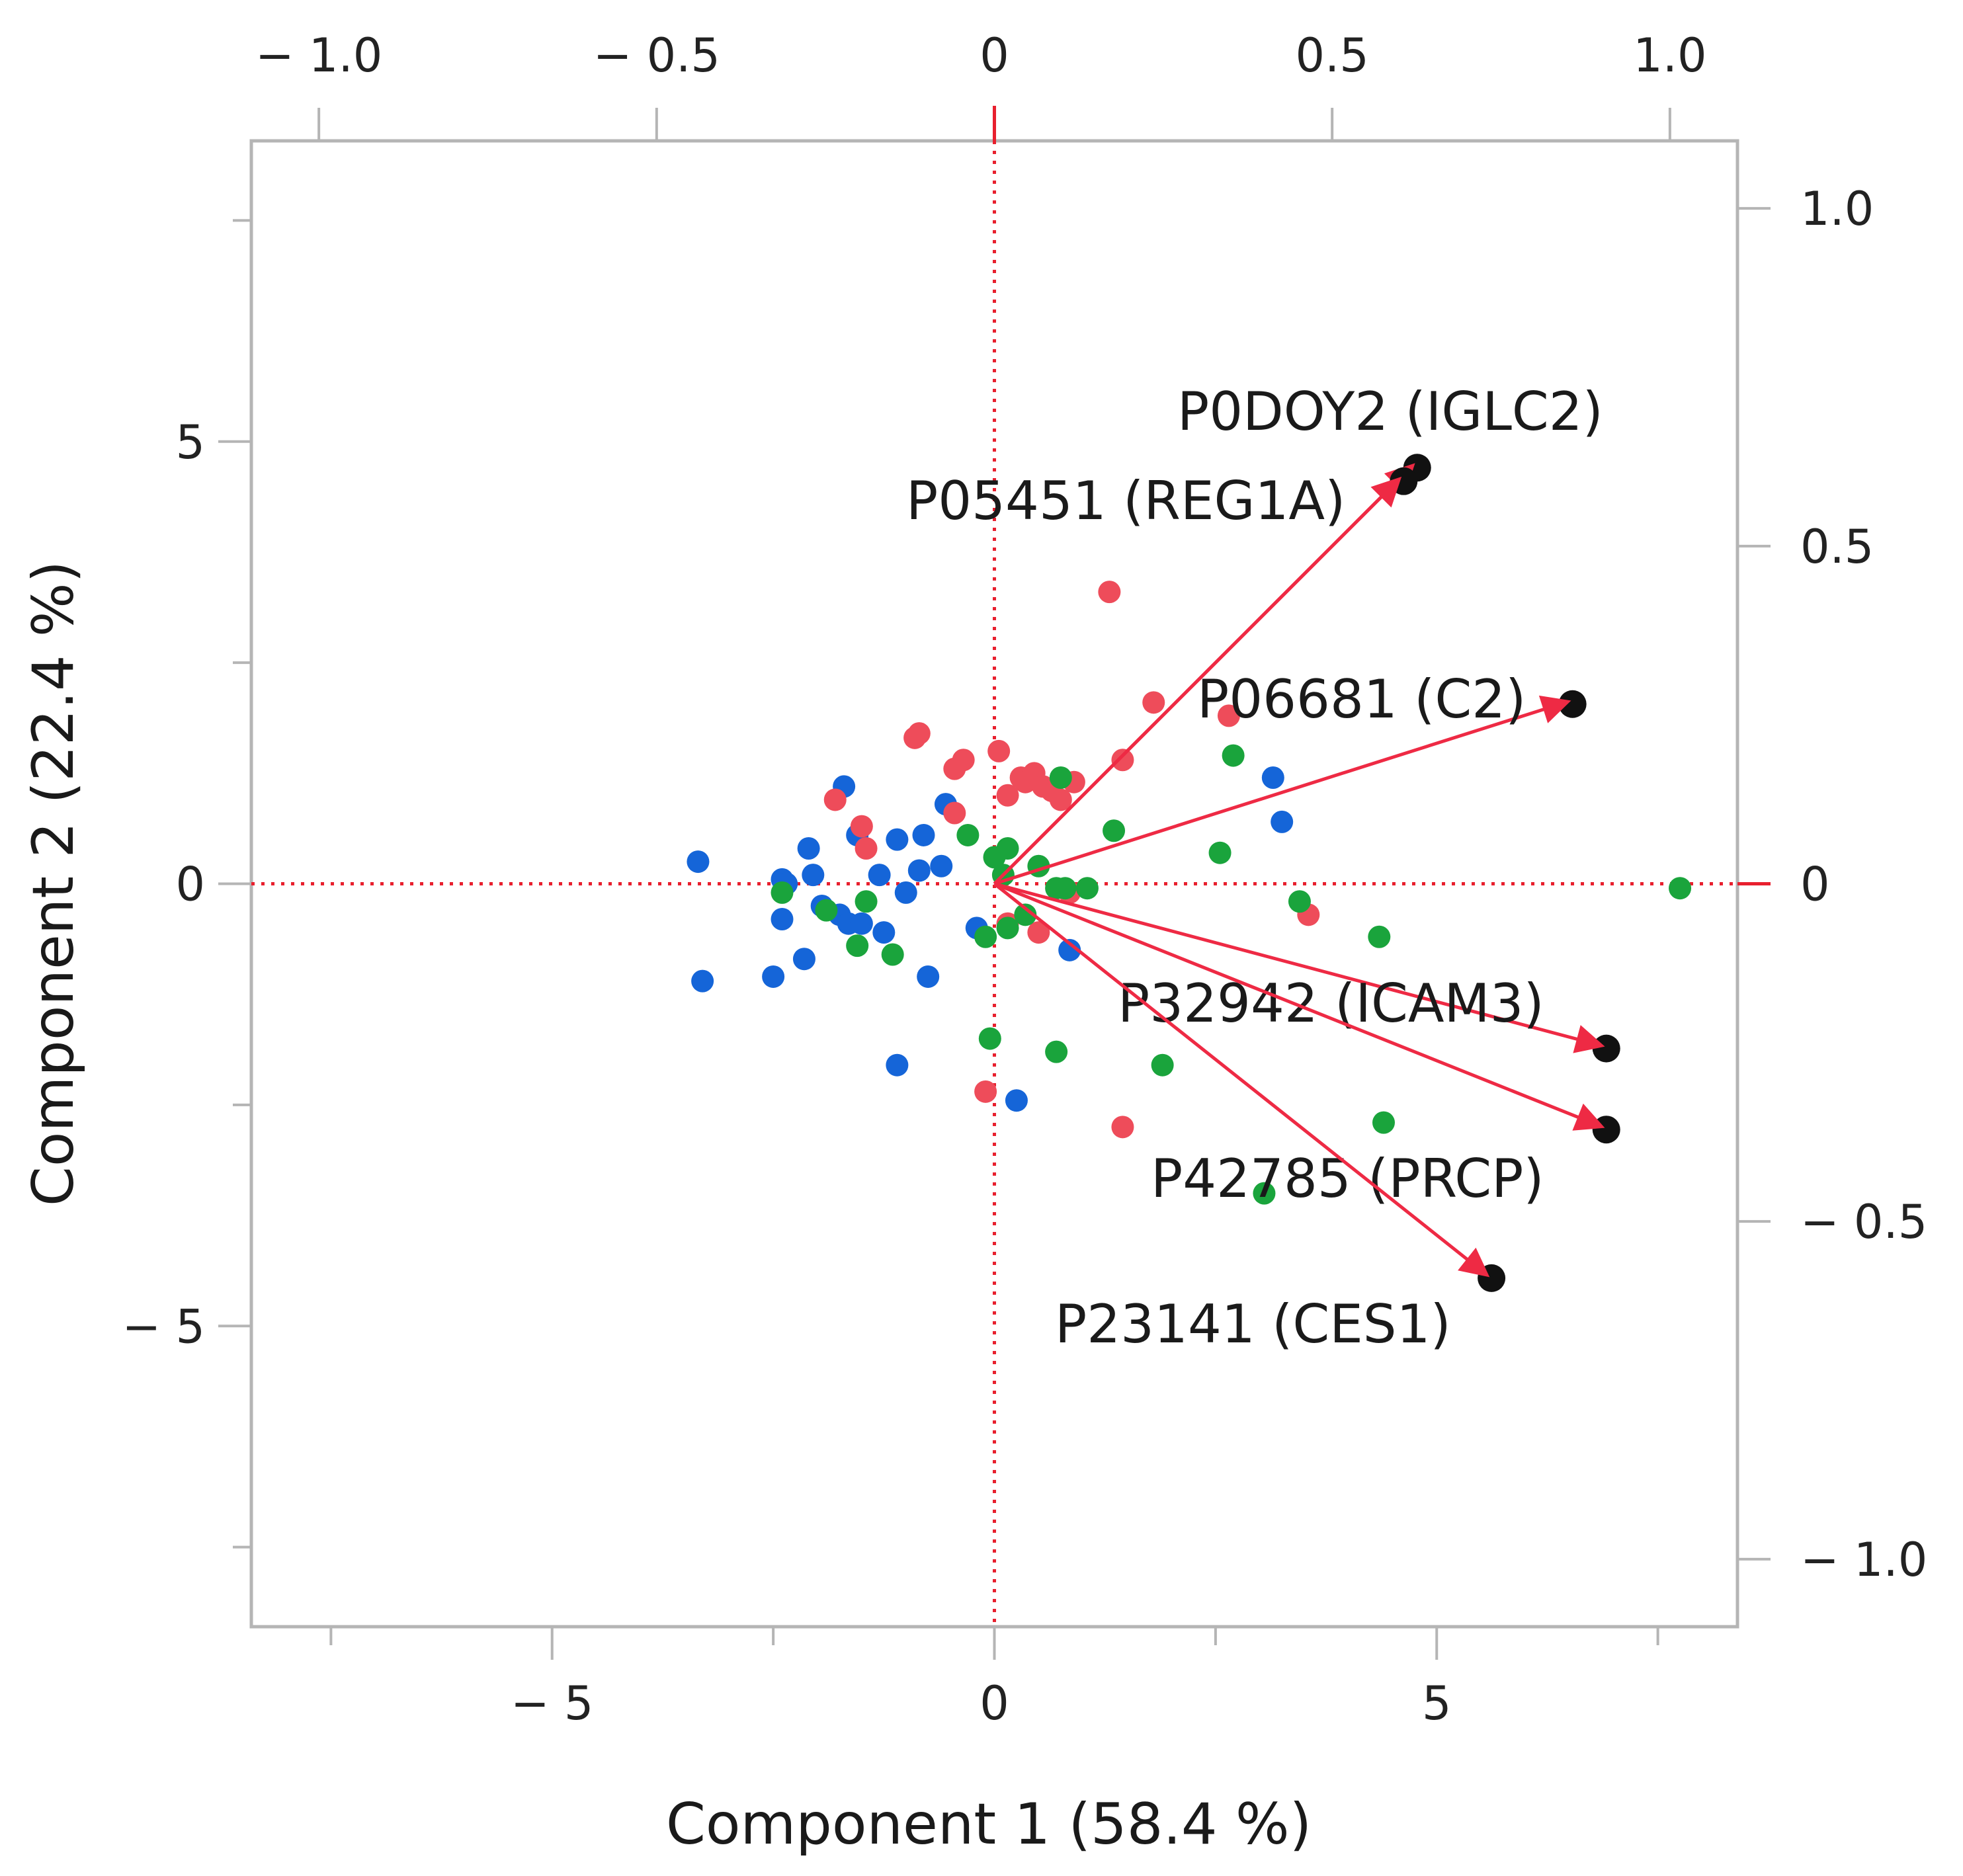  Describe the element at coordinates (989, 1824) in the screenshot. I see `x-axis-title: Component 1 (58.4 %)` at that location.